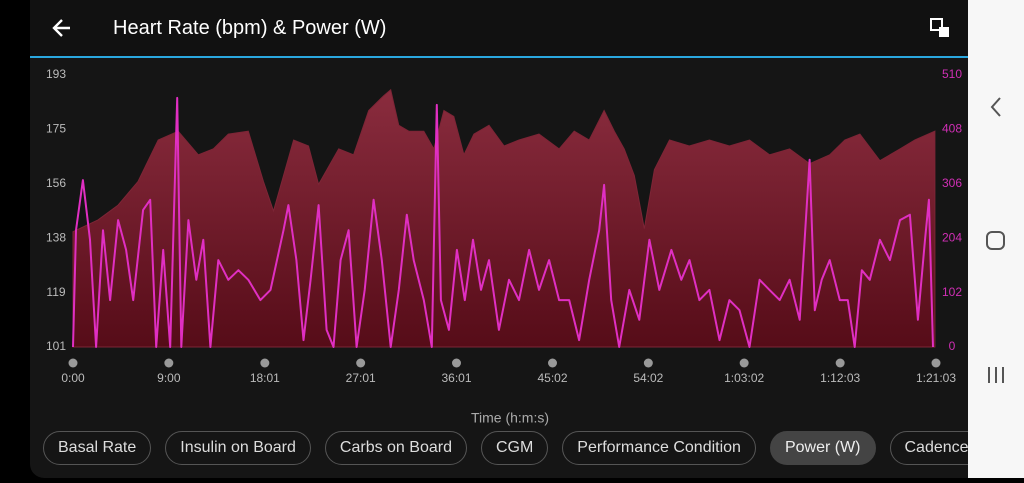 This screenshot has height=483, width=1024. I want to click on chip: Cadence (r, so click(928, 448).